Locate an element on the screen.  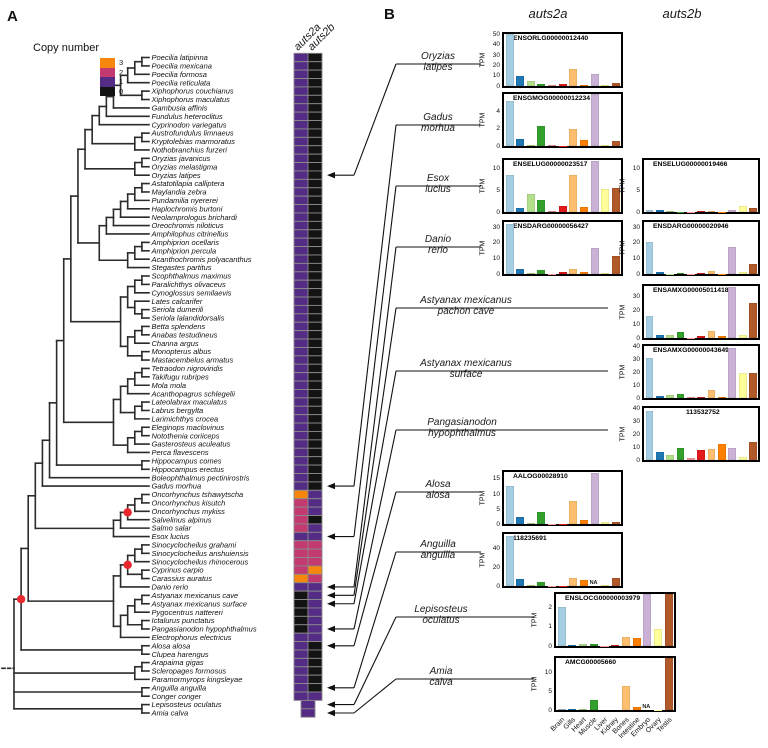
species-label: Clupea harengus is located at coordinates (180, 654).